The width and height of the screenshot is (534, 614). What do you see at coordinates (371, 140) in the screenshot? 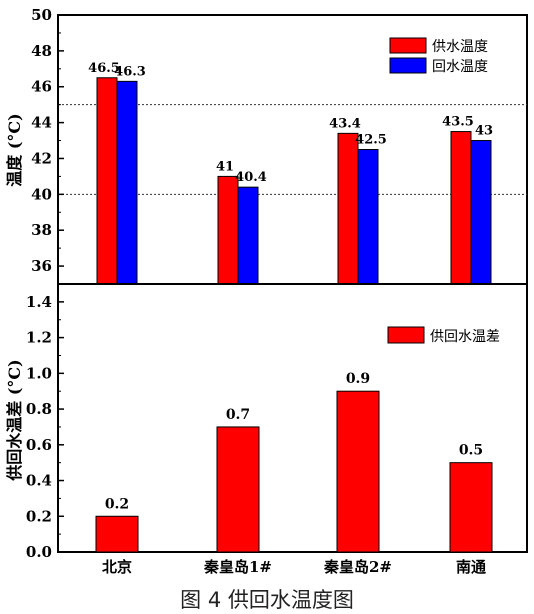
I see `data-label: 42.5` at bounding box center [371, 140].